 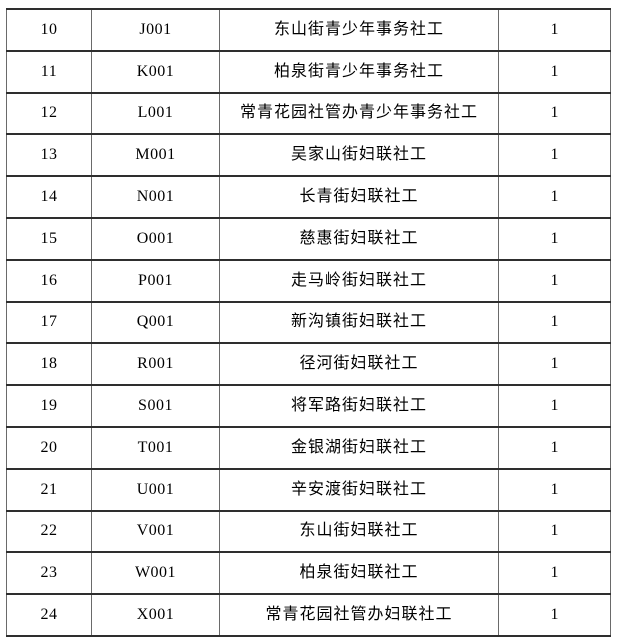 I want to click on cell-code: X001, so click(x=155, y=615).